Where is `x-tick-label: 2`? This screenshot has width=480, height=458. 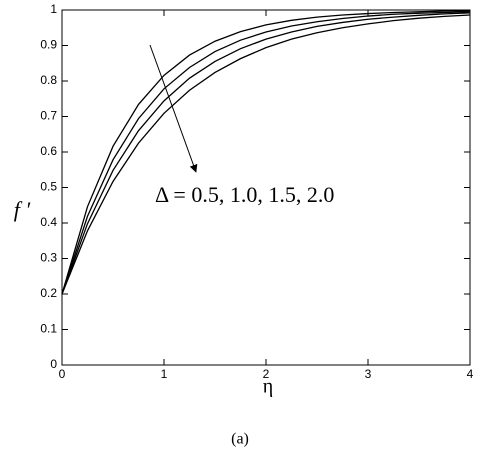
x-tick-label: 2 is located at coordinates (266, 374).